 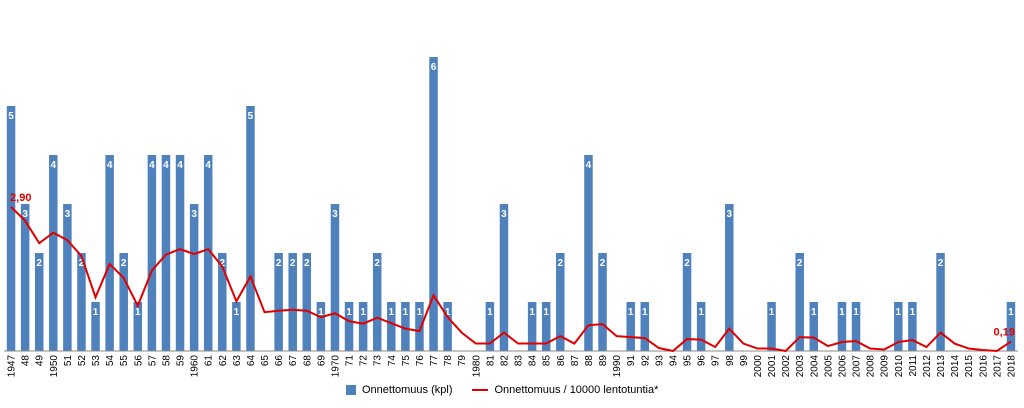 What do you see at coordinates (716, 361) in the screenshot?
I see `x-tick-label: 97` at bounding box center [716, 361].